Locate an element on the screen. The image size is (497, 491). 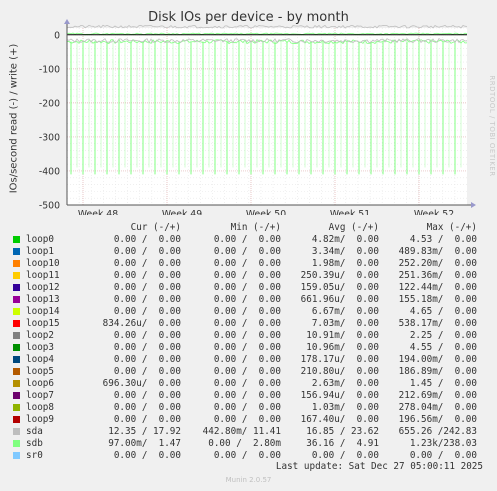
legend-avg: 167.40u/ 0.00 is located at coordinates (339, 419).